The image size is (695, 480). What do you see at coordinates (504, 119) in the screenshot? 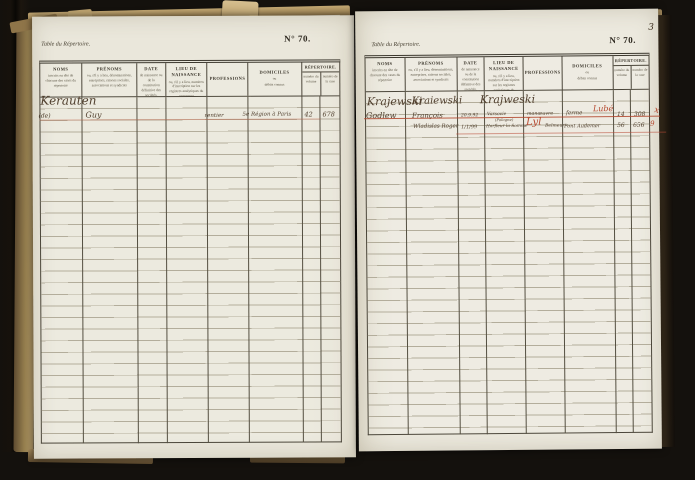
I see `handwritten-birthplace-detail: (Pologne)` at bounding box center [504, 119].